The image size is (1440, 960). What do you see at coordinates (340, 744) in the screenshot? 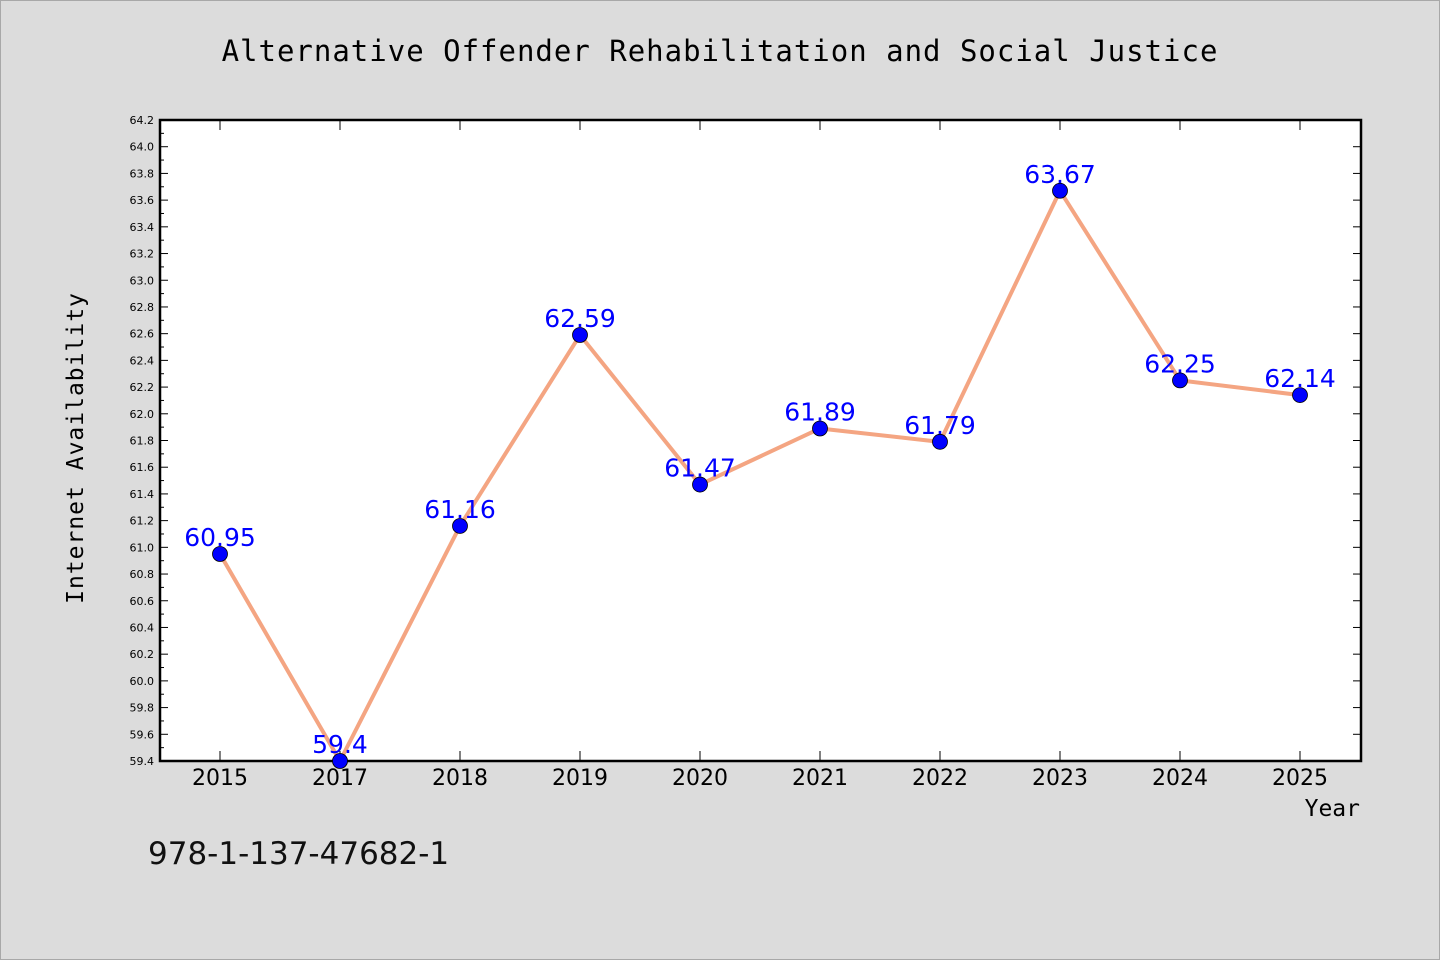
I see `data-label: 59.4` at bounding box center [340, 744].